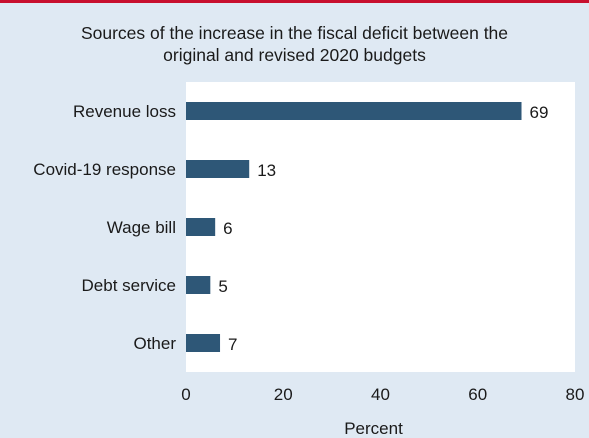 The width and height of the screenshot is (589, 438). I want to click on top-rule, so click(294, 1).